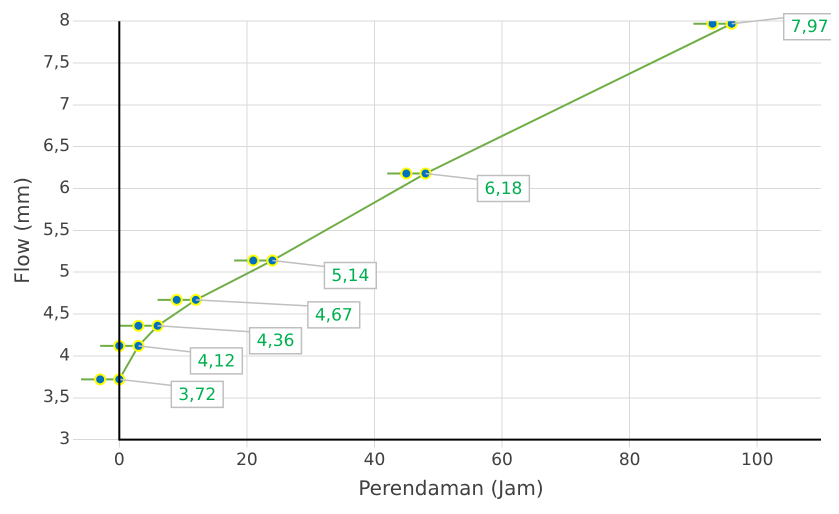 The image size is (839, 514). What do you see at coordinates (247, 460) in the screenshot?
I see `x-tick-label: 20` at bounding box center [247, 460].